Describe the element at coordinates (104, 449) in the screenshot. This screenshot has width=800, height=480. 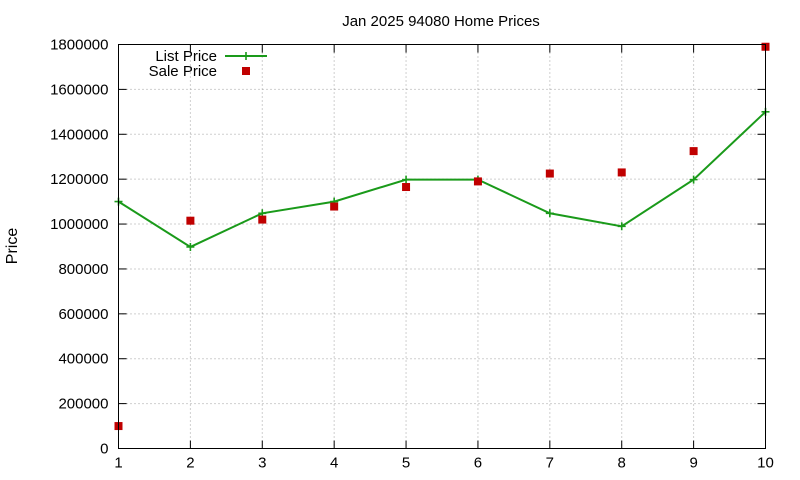
I see `y-tick-label: 0` at that location.